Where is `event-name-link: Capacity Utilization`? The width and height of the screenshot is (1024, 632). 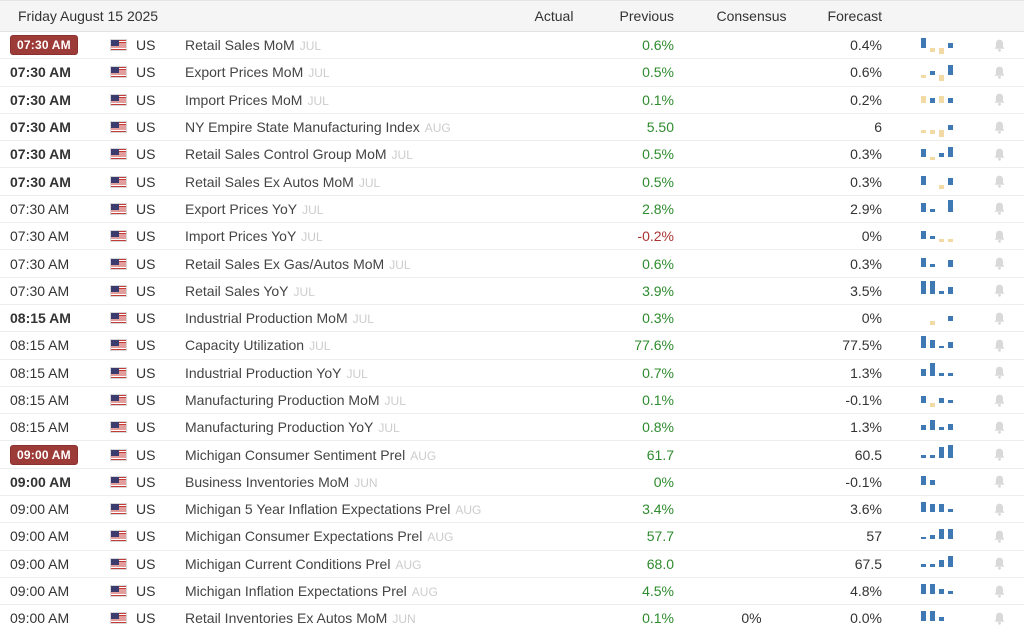 event-name-link: Capacity Utilization is located at coordinates (245, 345).